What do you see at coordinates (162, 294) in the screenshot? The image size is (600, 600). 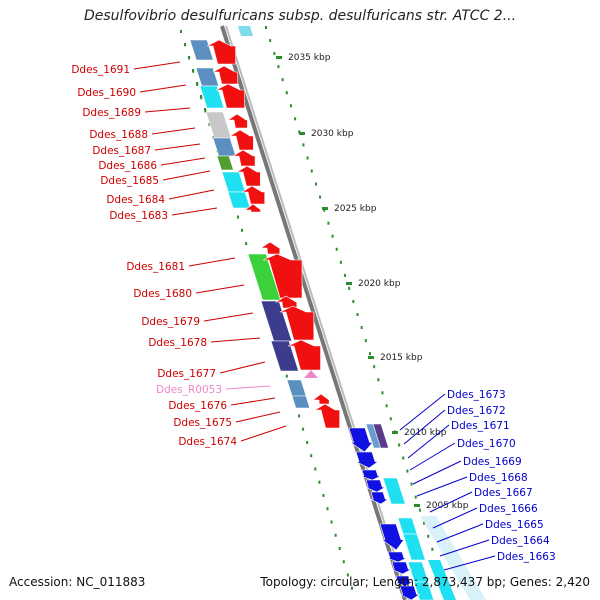 I see `gene-label: Ddes_1680` at bounding box center [162, 294].